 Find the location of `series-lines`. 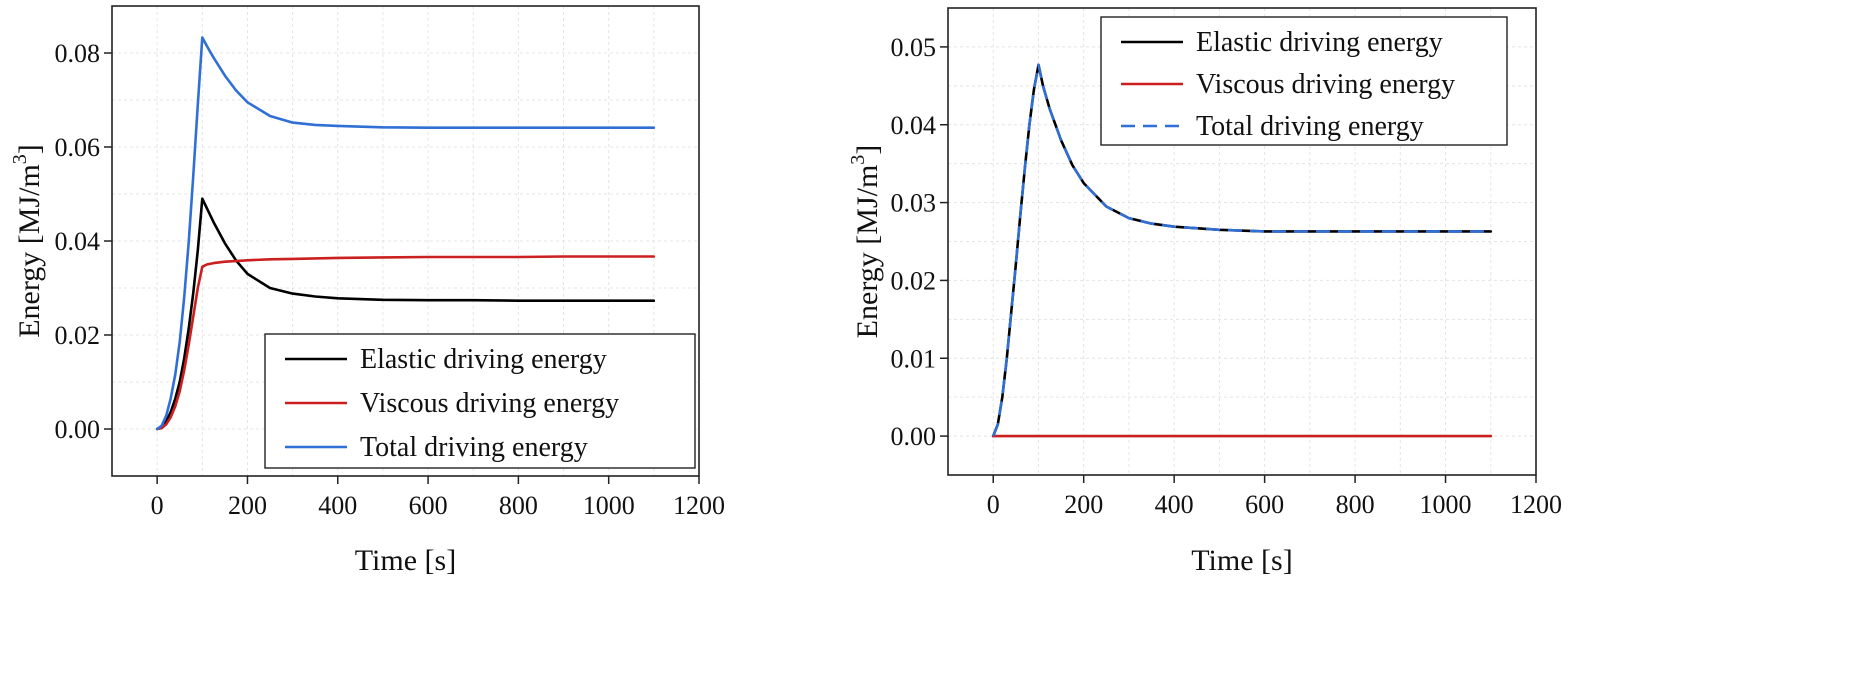

series-lines is located at coordinates (1242, 250).